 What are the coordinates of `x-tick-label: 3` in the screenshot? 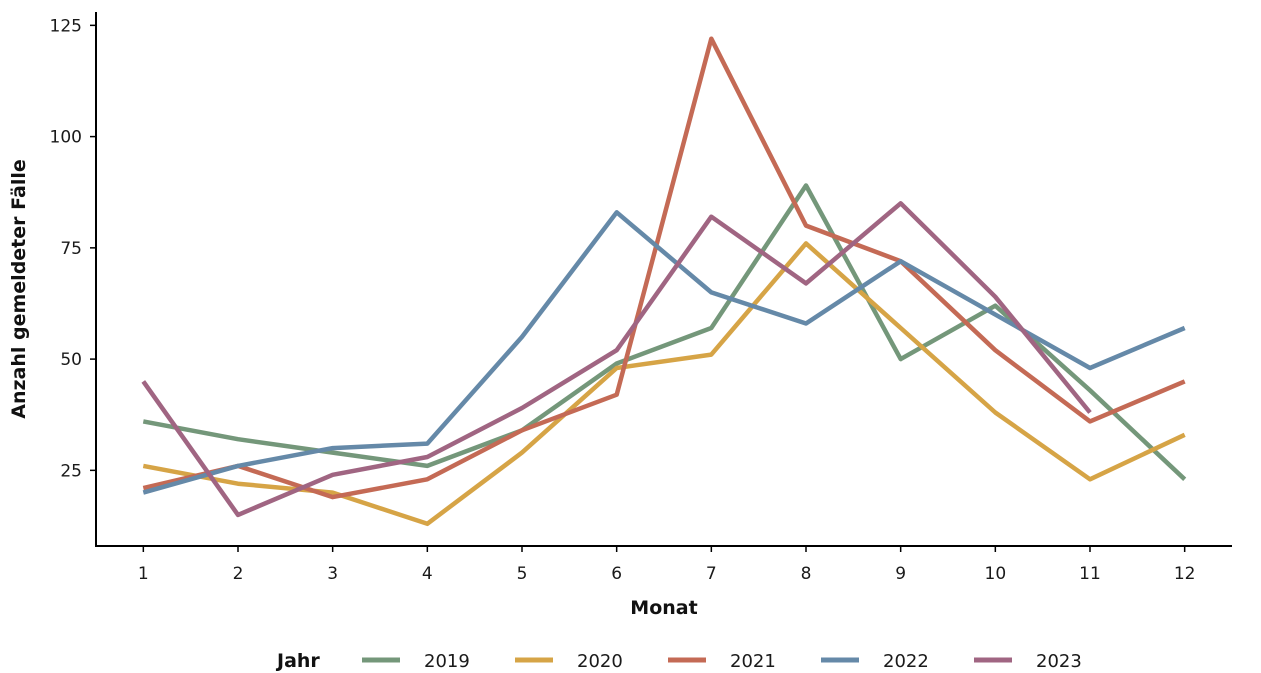 It's located at (332, 574).